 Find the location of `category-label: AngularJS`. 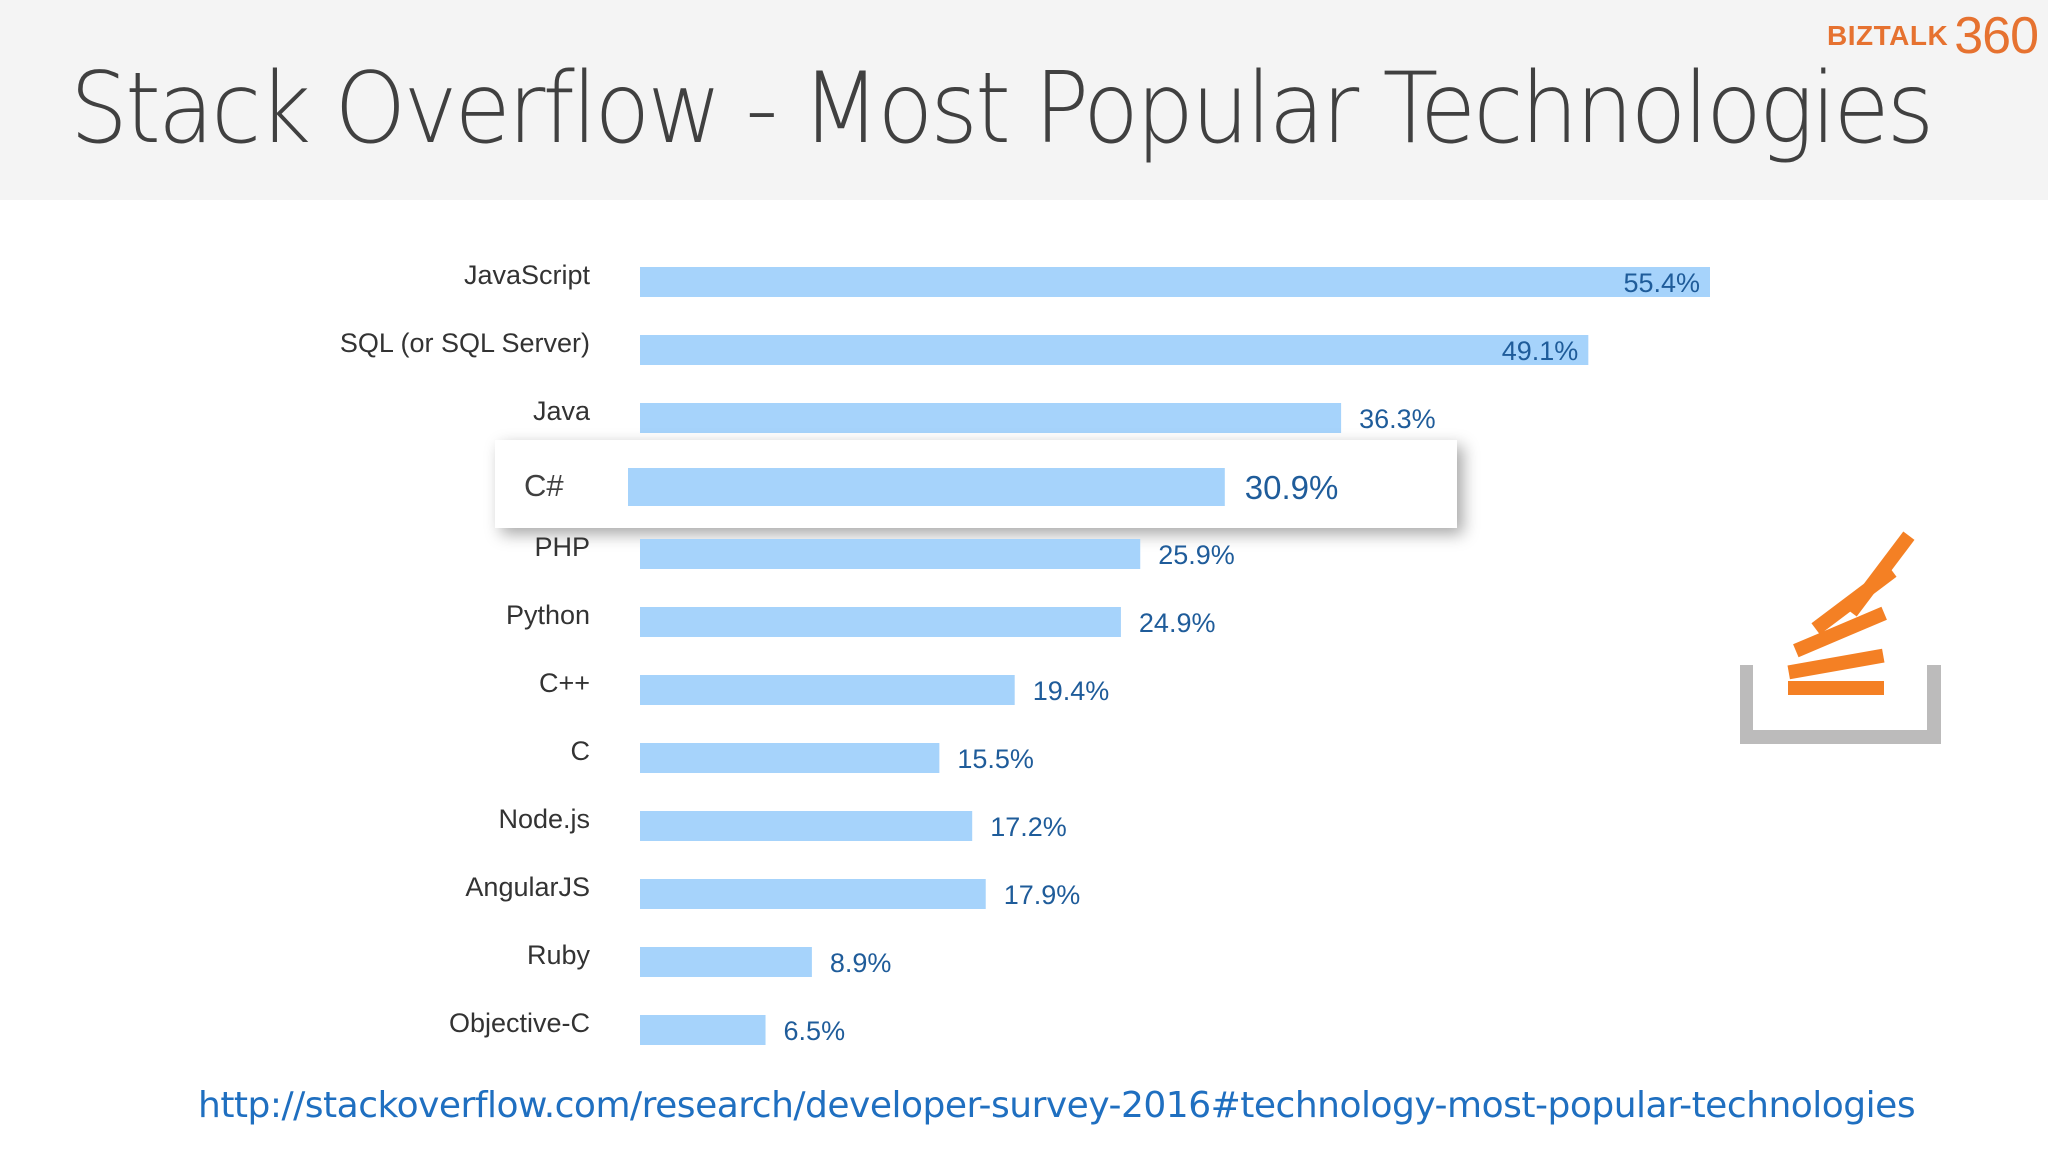

category-label: AngularJS is located at coordinates (527, 887).